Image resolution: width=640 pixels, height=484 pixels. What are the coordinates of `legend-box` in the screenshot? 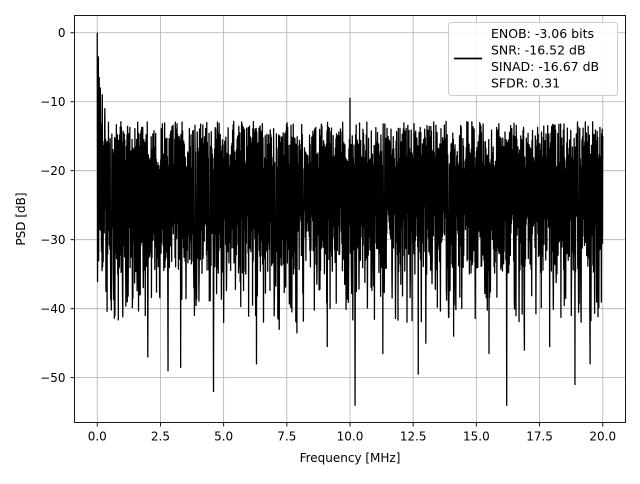 It's located at (533, 59).